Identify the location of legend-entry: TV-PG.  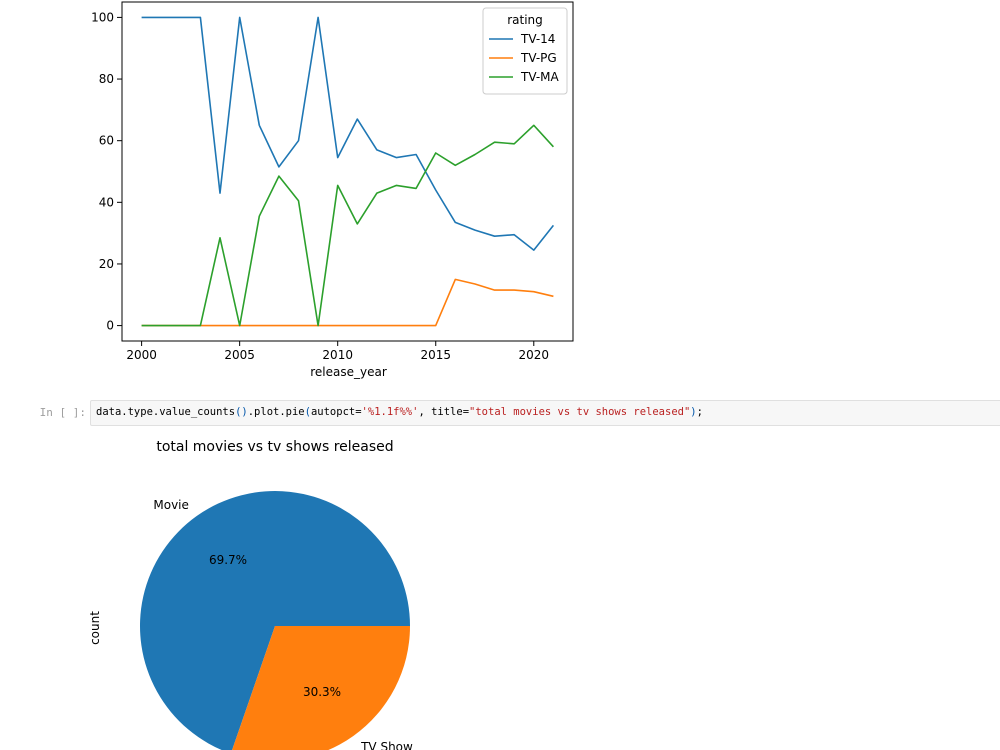
(538, 58).